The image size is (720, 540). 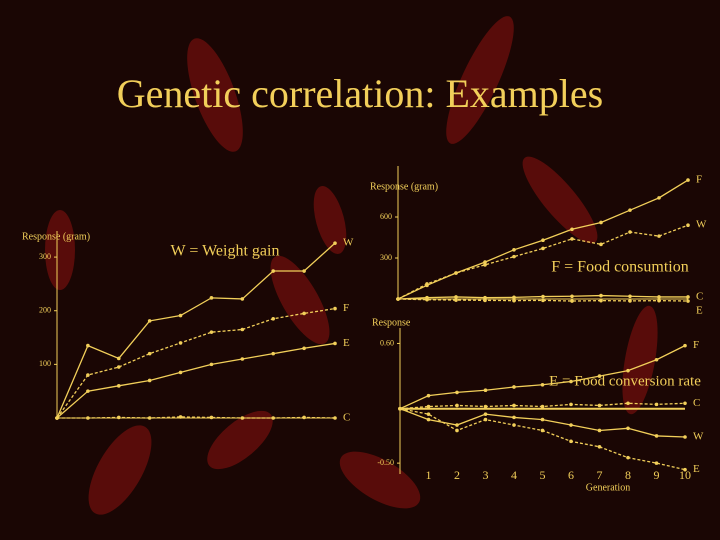 I want to click on y-axis-label: Response, so click(x=391, y=322).